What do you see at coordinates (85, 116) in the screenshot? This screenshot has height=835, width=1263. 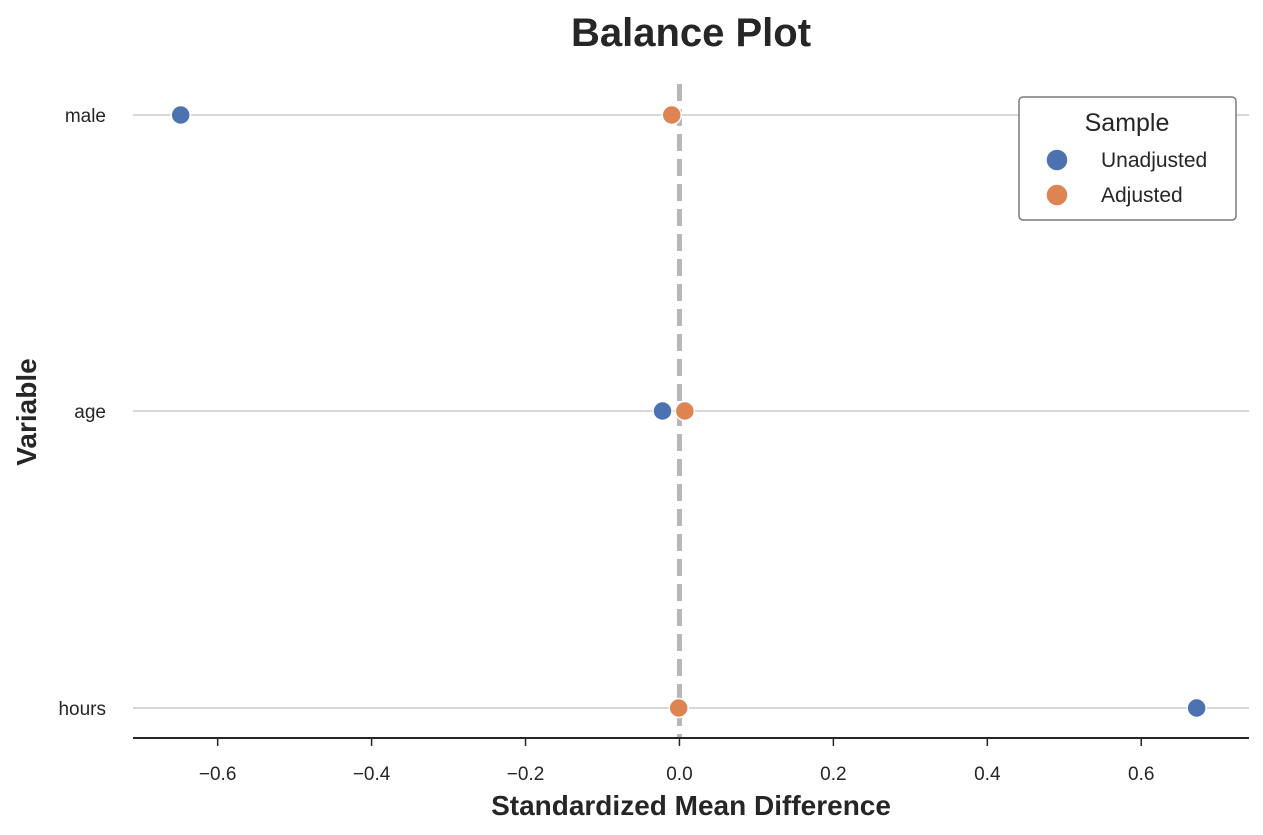 I see `y-tick-label-male: male` at bounding box center [85, 116].